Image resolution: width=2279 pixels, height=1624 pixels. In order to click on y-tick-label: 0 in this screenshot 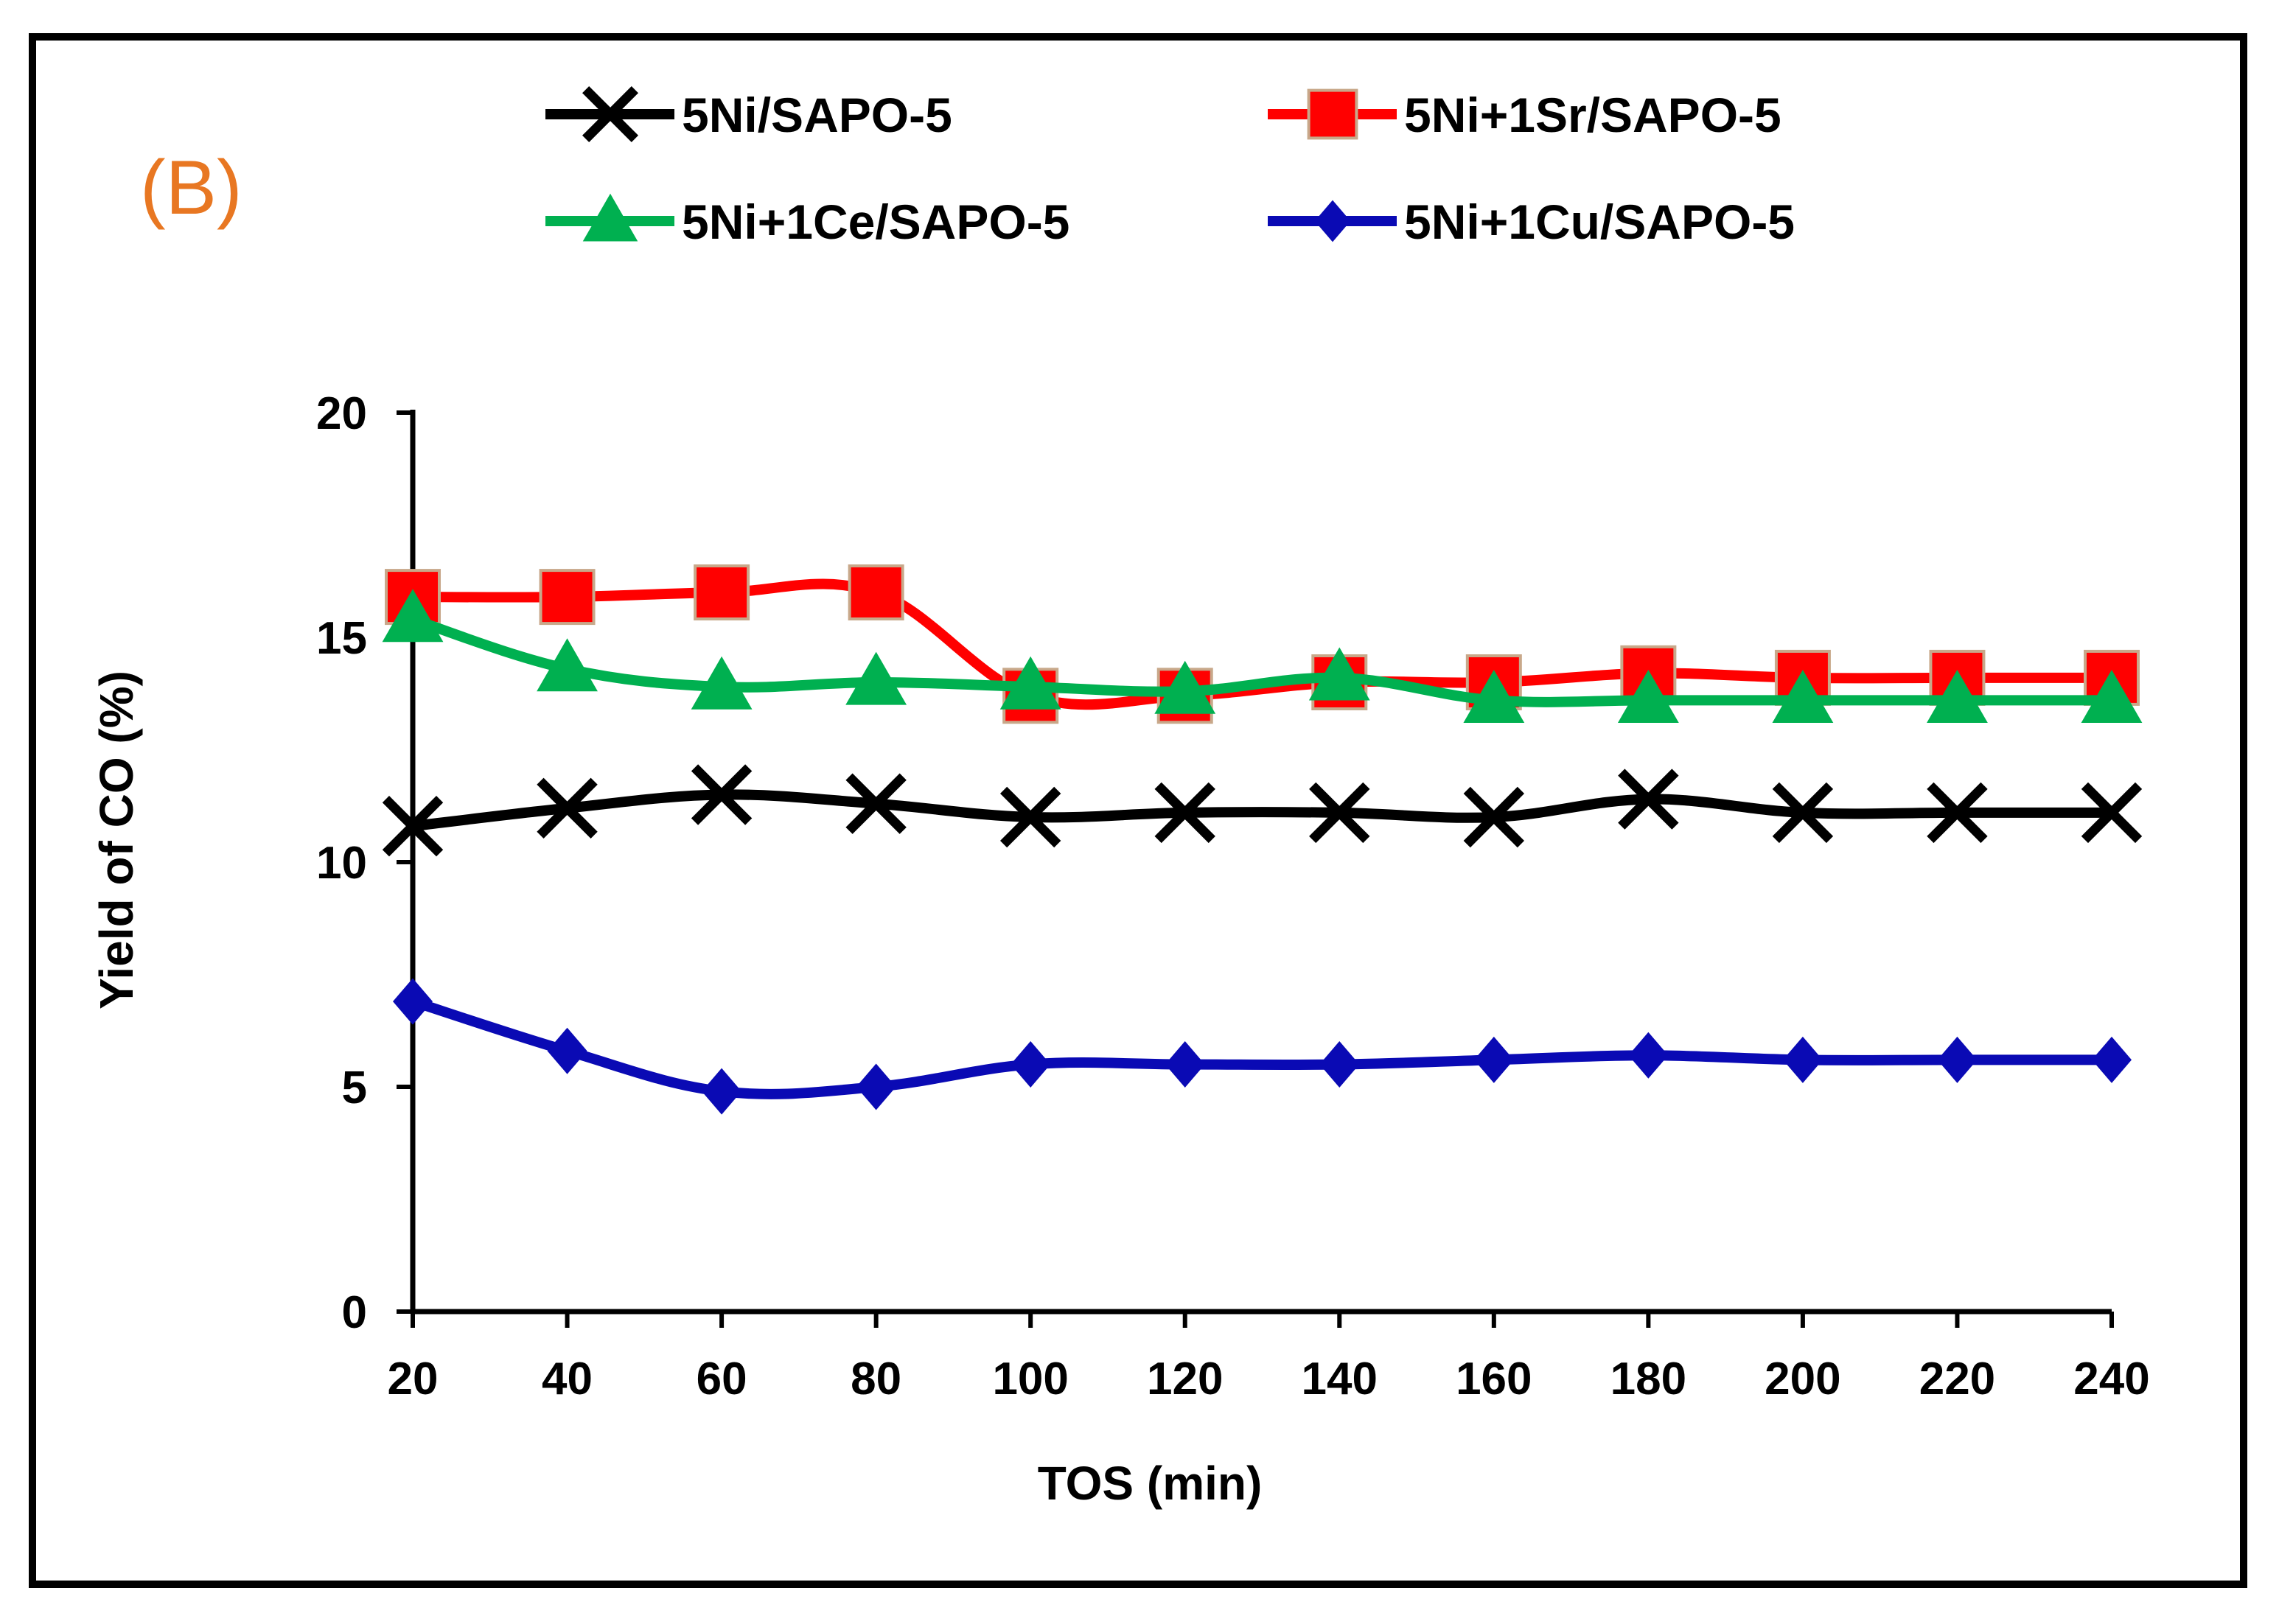, I will do `click(354, 1312)`.